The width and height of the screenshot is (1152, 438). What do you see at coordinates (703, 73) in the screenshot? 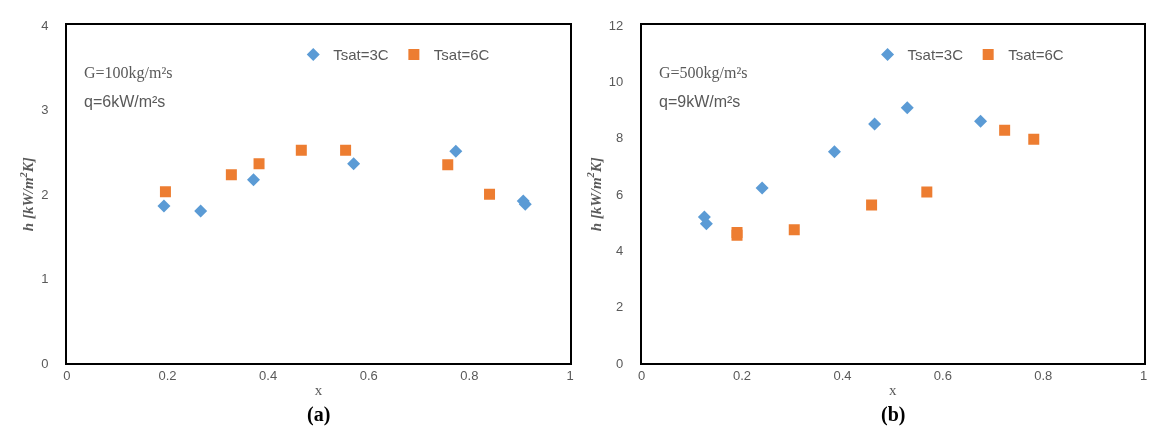
I see `annotation: G=500kg/m²s` at bounding box center [703, 73].